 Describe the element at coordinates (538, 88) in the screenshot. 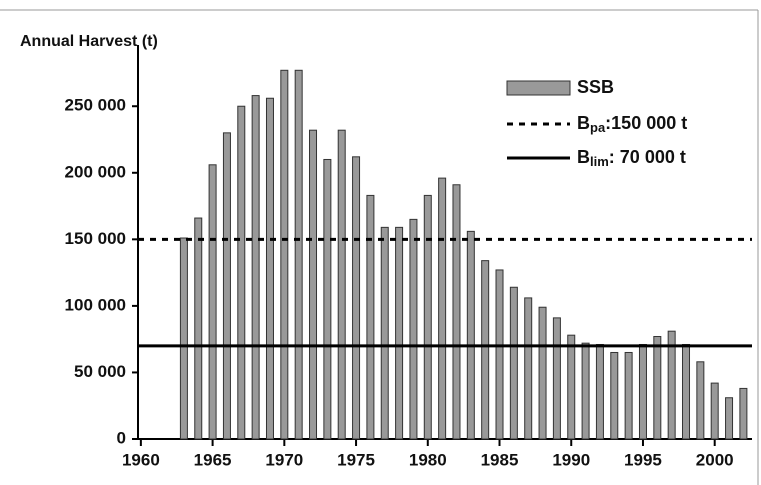

I see `legend-swatch` at that location.